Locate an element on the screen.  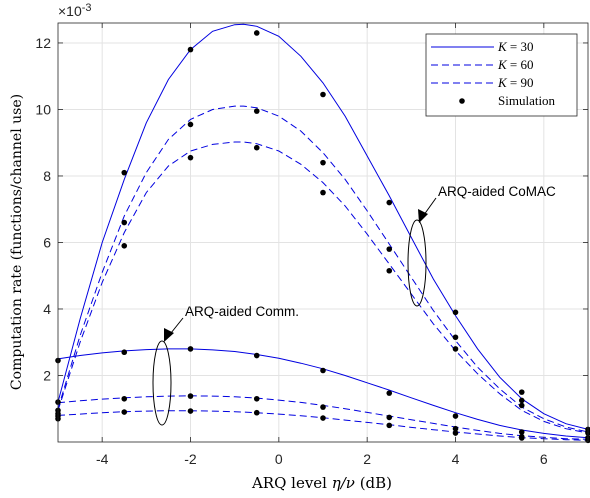
x-tick-label: 2 is located at coordinates (367, 459).